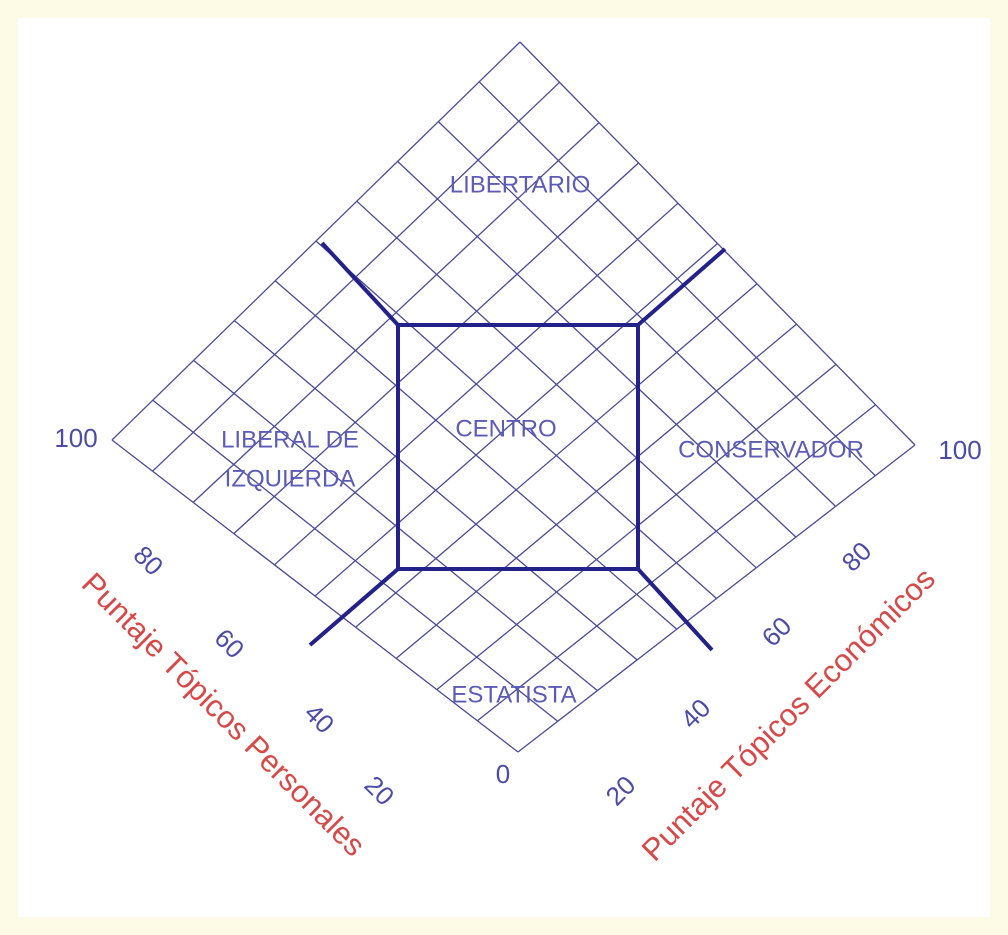  What do you see at coordinates (505, 428) in the screenshot?
I see `region-label: CENTRO` at bounding box center [505, 428].